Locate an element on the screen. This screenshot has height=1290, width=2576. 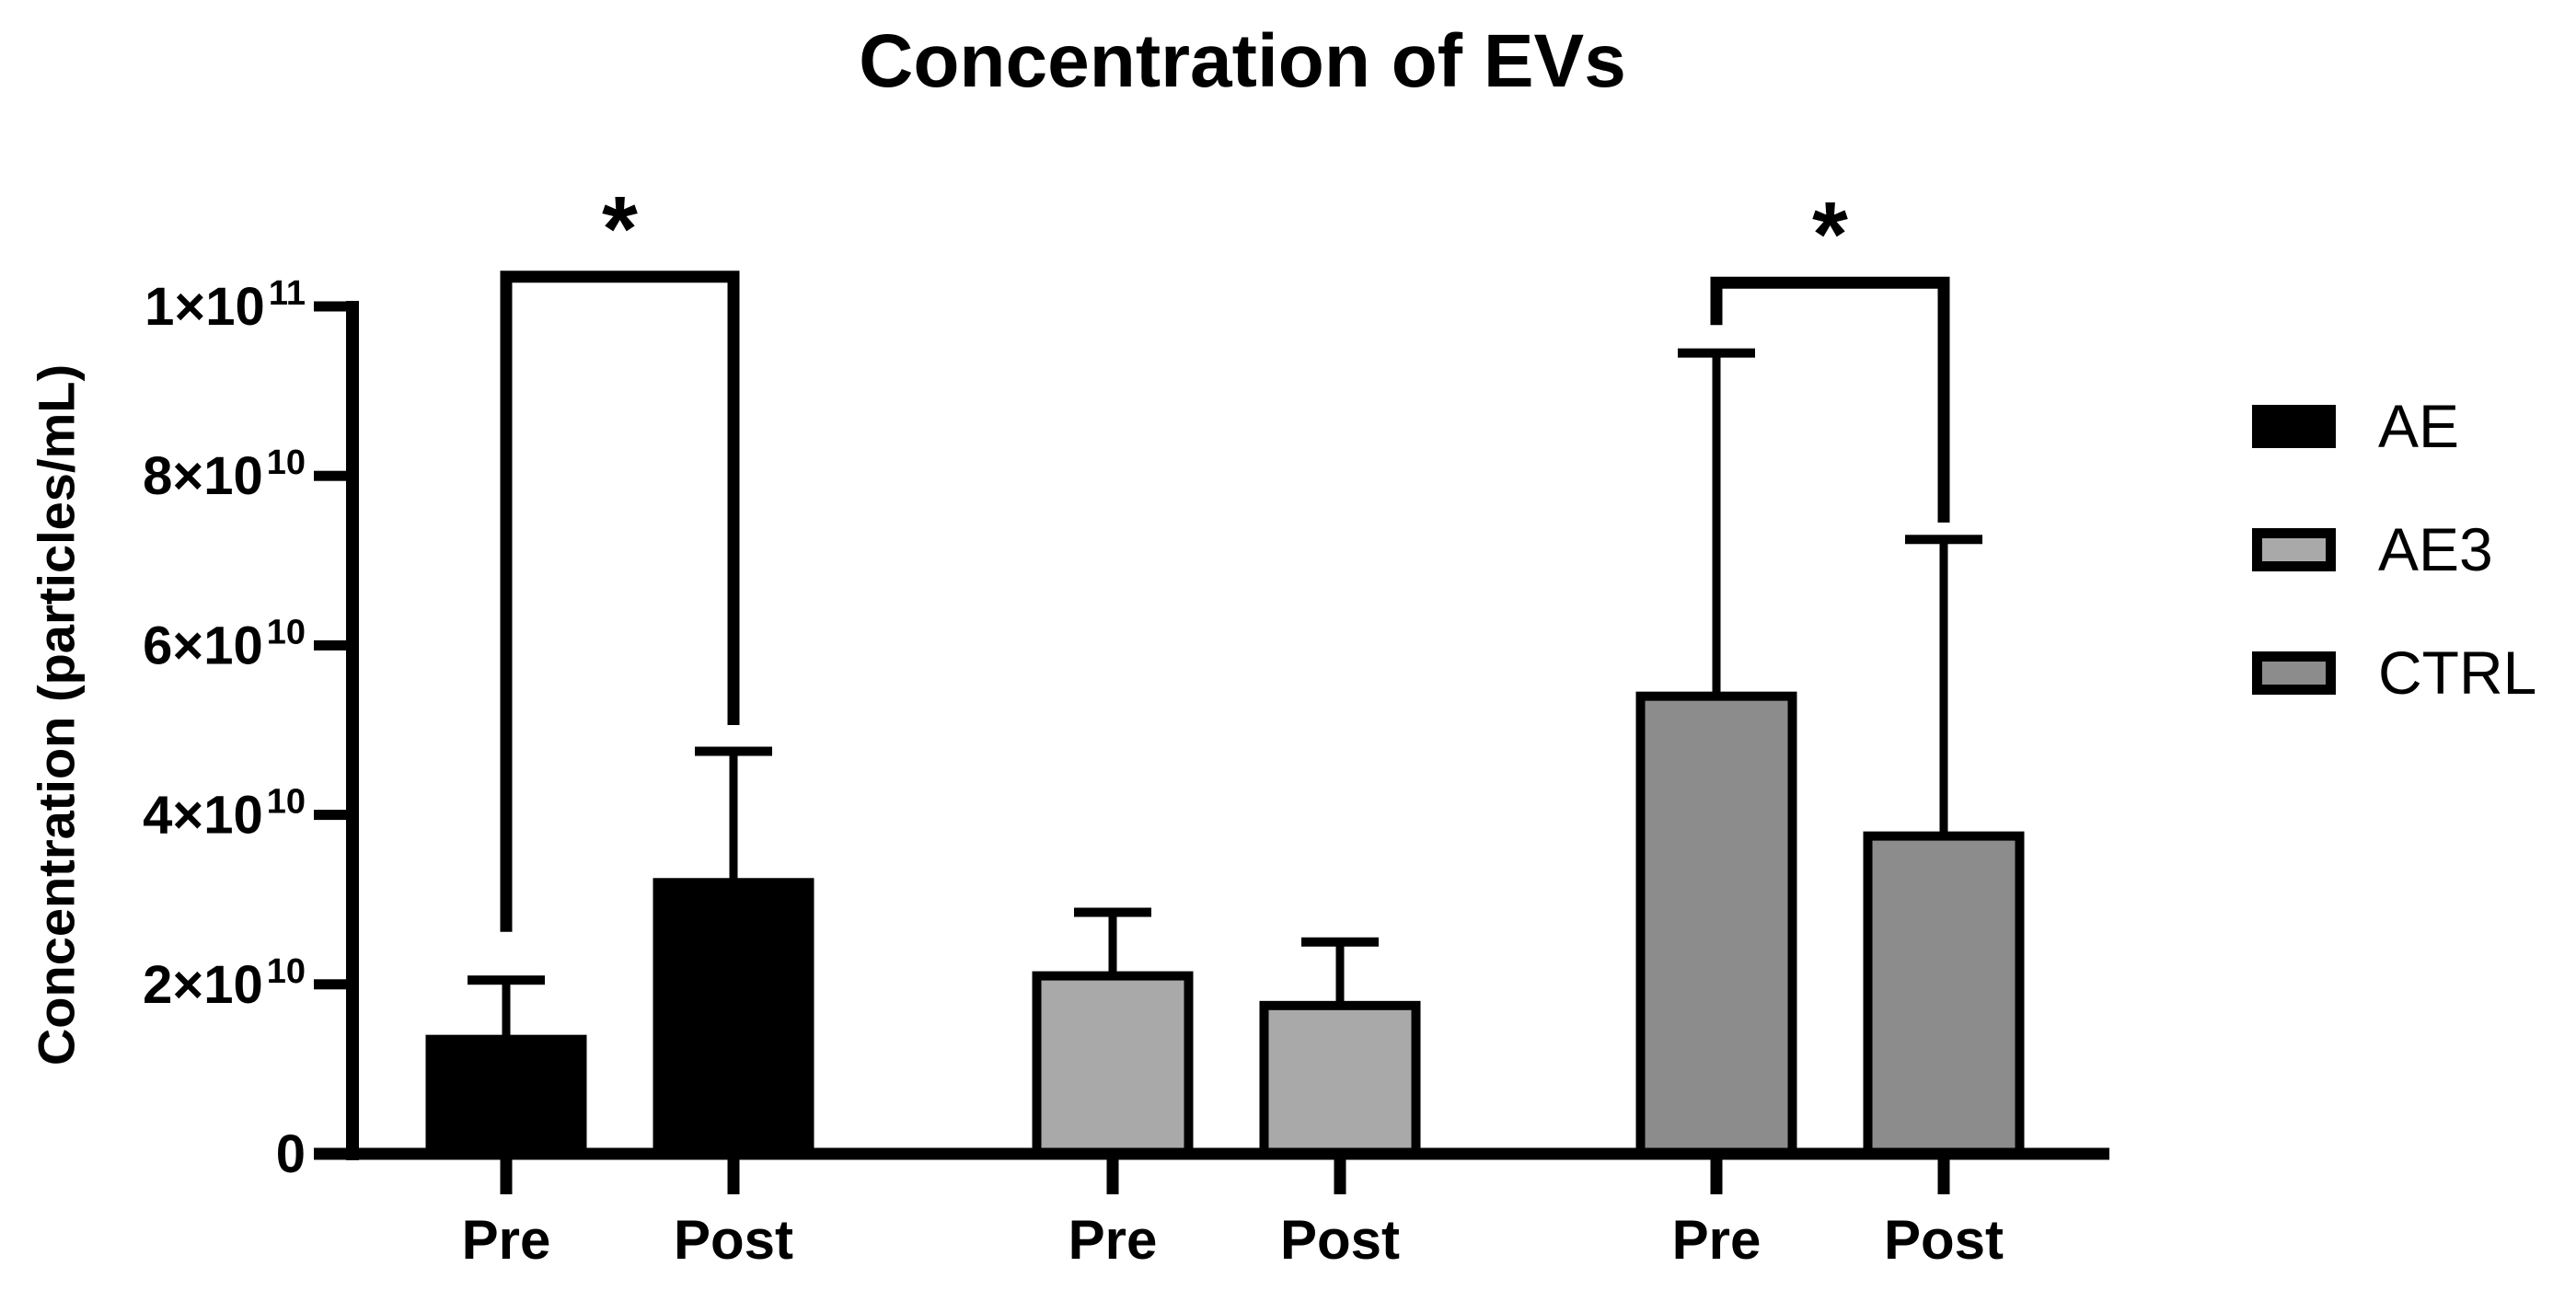
legend: AE AE3 CTRL is located at coordinates (2394, 581).